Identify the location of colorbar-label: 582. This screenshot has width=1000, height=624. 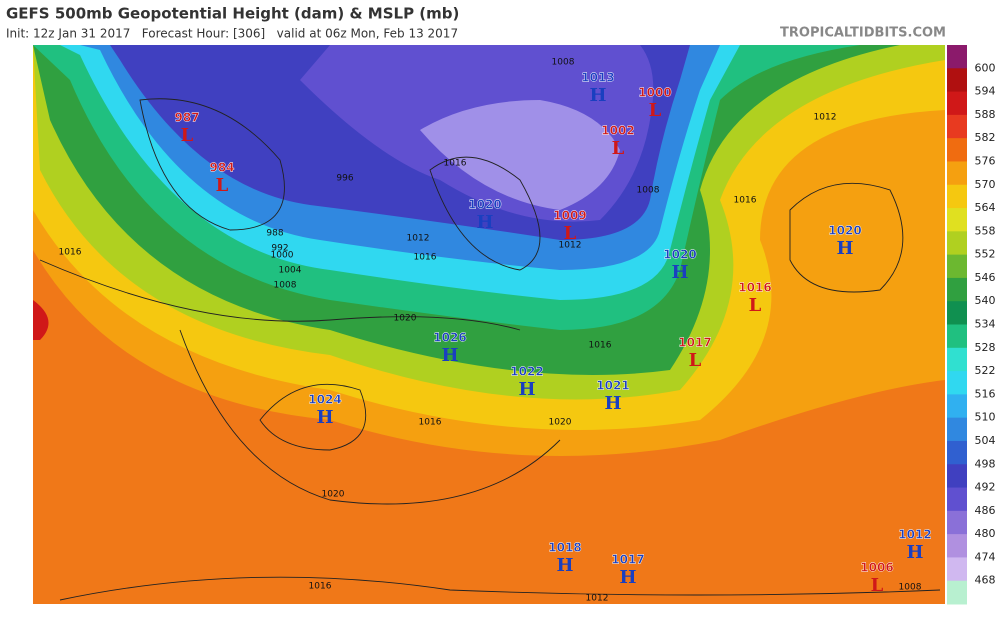
(985, 137).